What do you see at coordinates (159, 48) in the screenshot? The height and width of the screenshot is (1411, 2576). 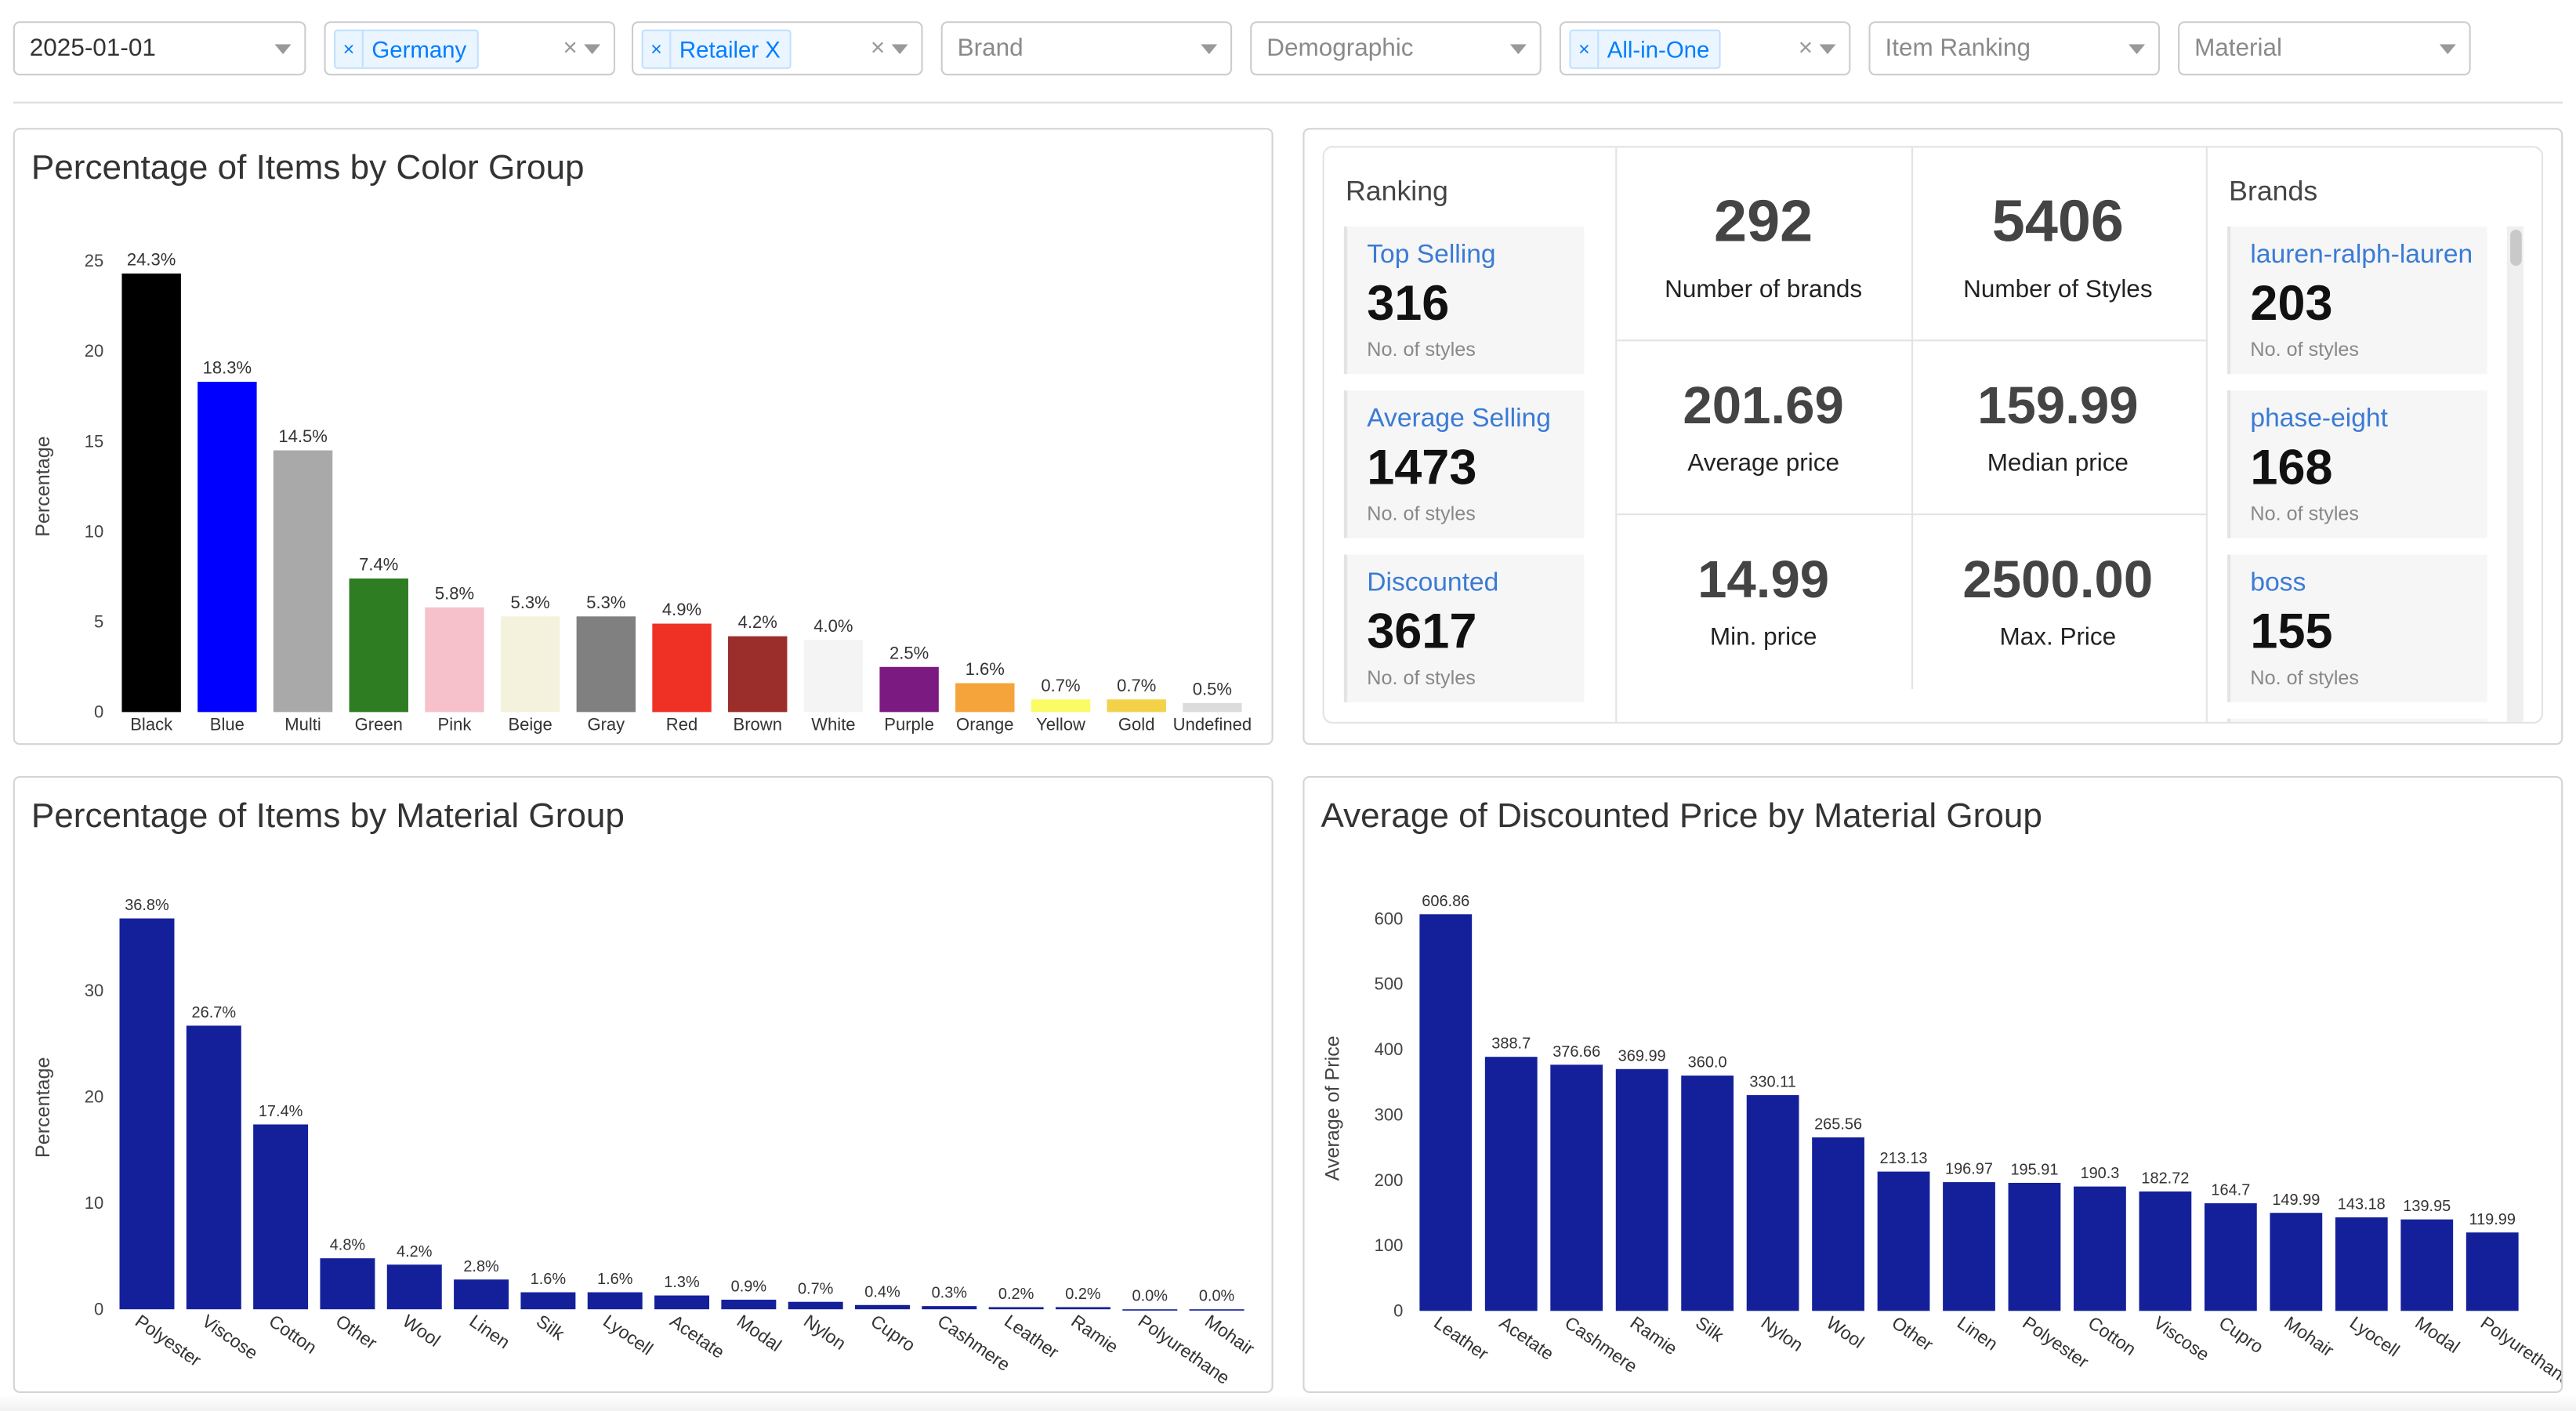 I see `date-filter: 2025-01-01` at bounding box center [159, 48].